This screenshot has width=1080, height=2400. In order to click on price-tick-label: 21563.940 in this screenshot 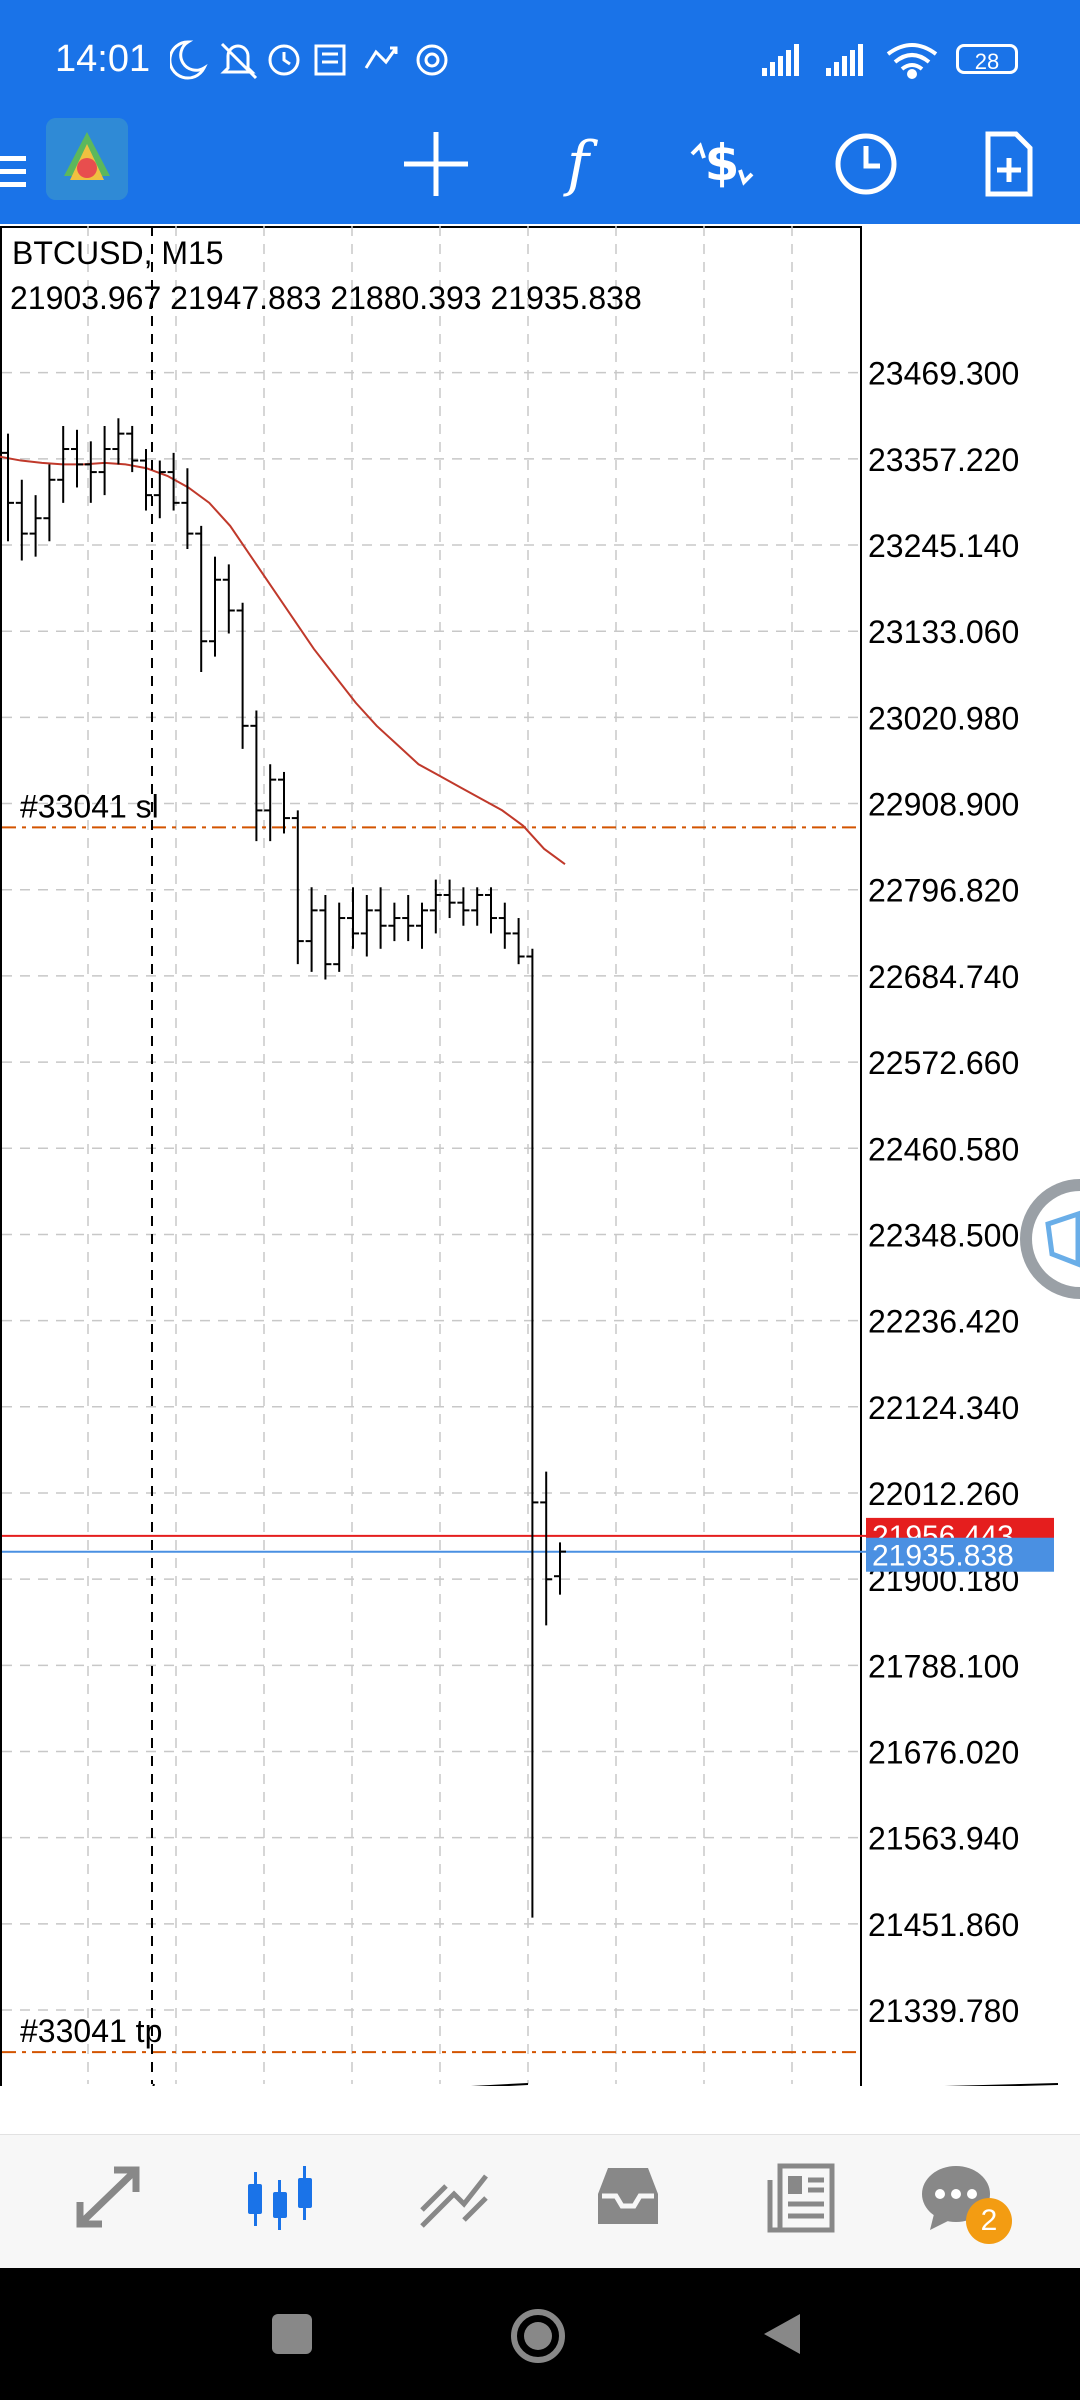, I will do `click(943, 1839)`.